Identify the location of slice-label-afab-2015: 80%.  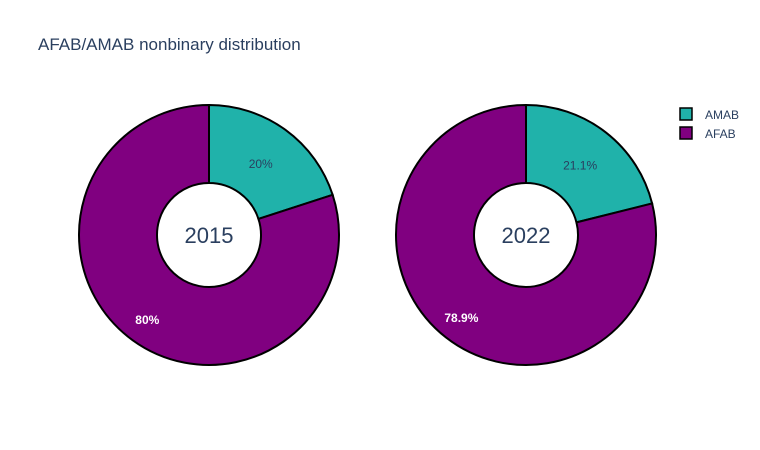
(147, 320).